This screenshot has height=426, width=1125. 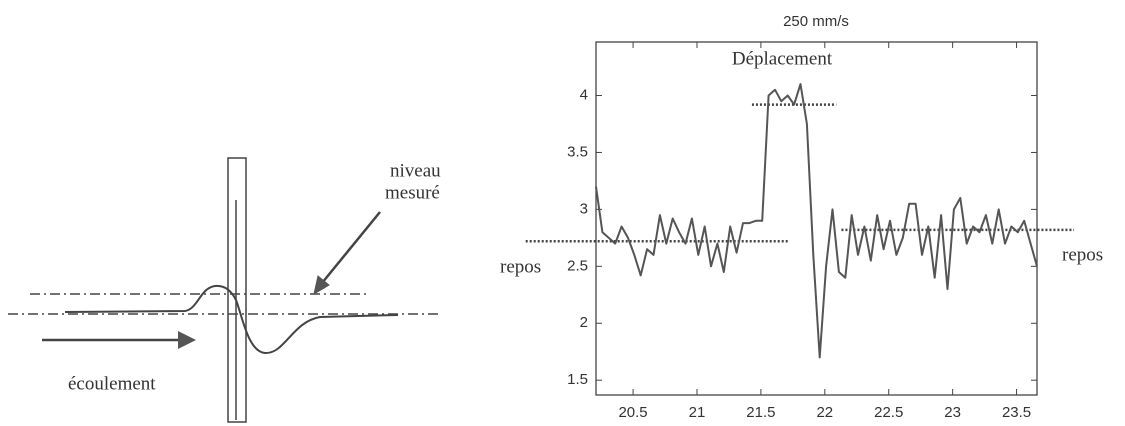 What do you see at coordinates (351, 247) in the screenshot?
I see `level-arrow` at bounding box center [351, 247].